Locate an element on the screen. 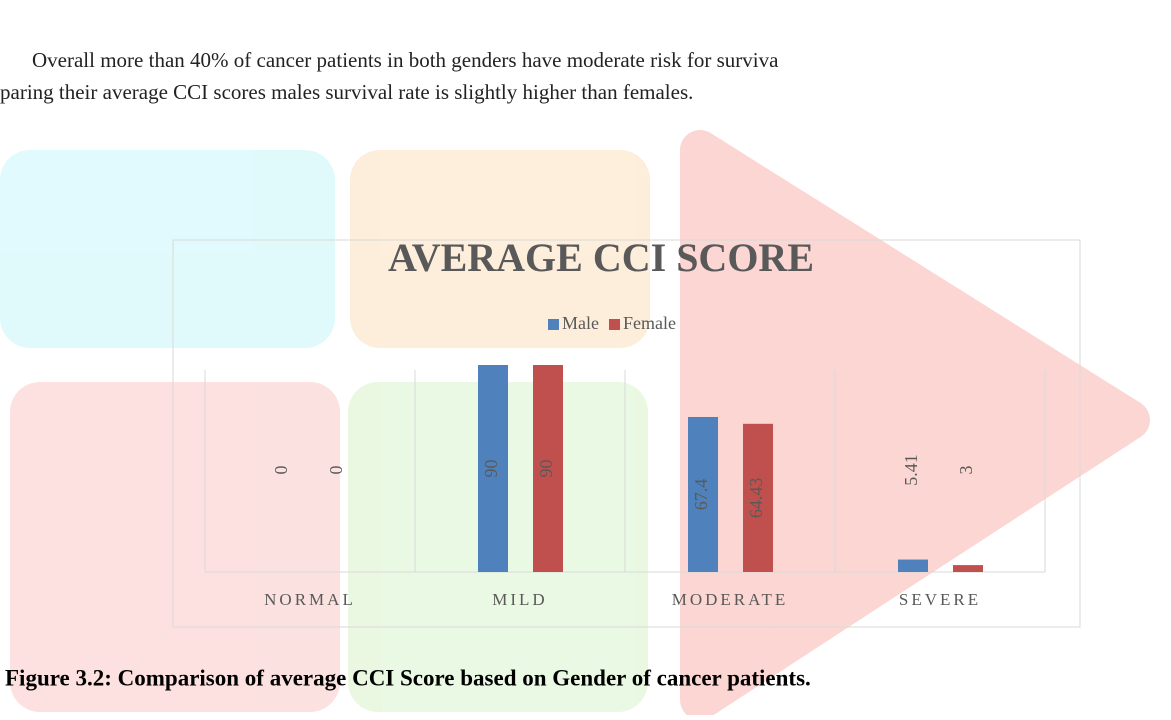 Image resolution: width=1171 pixels, height=720 pixels. data-label: 3 is located at coordinates (966, 470).